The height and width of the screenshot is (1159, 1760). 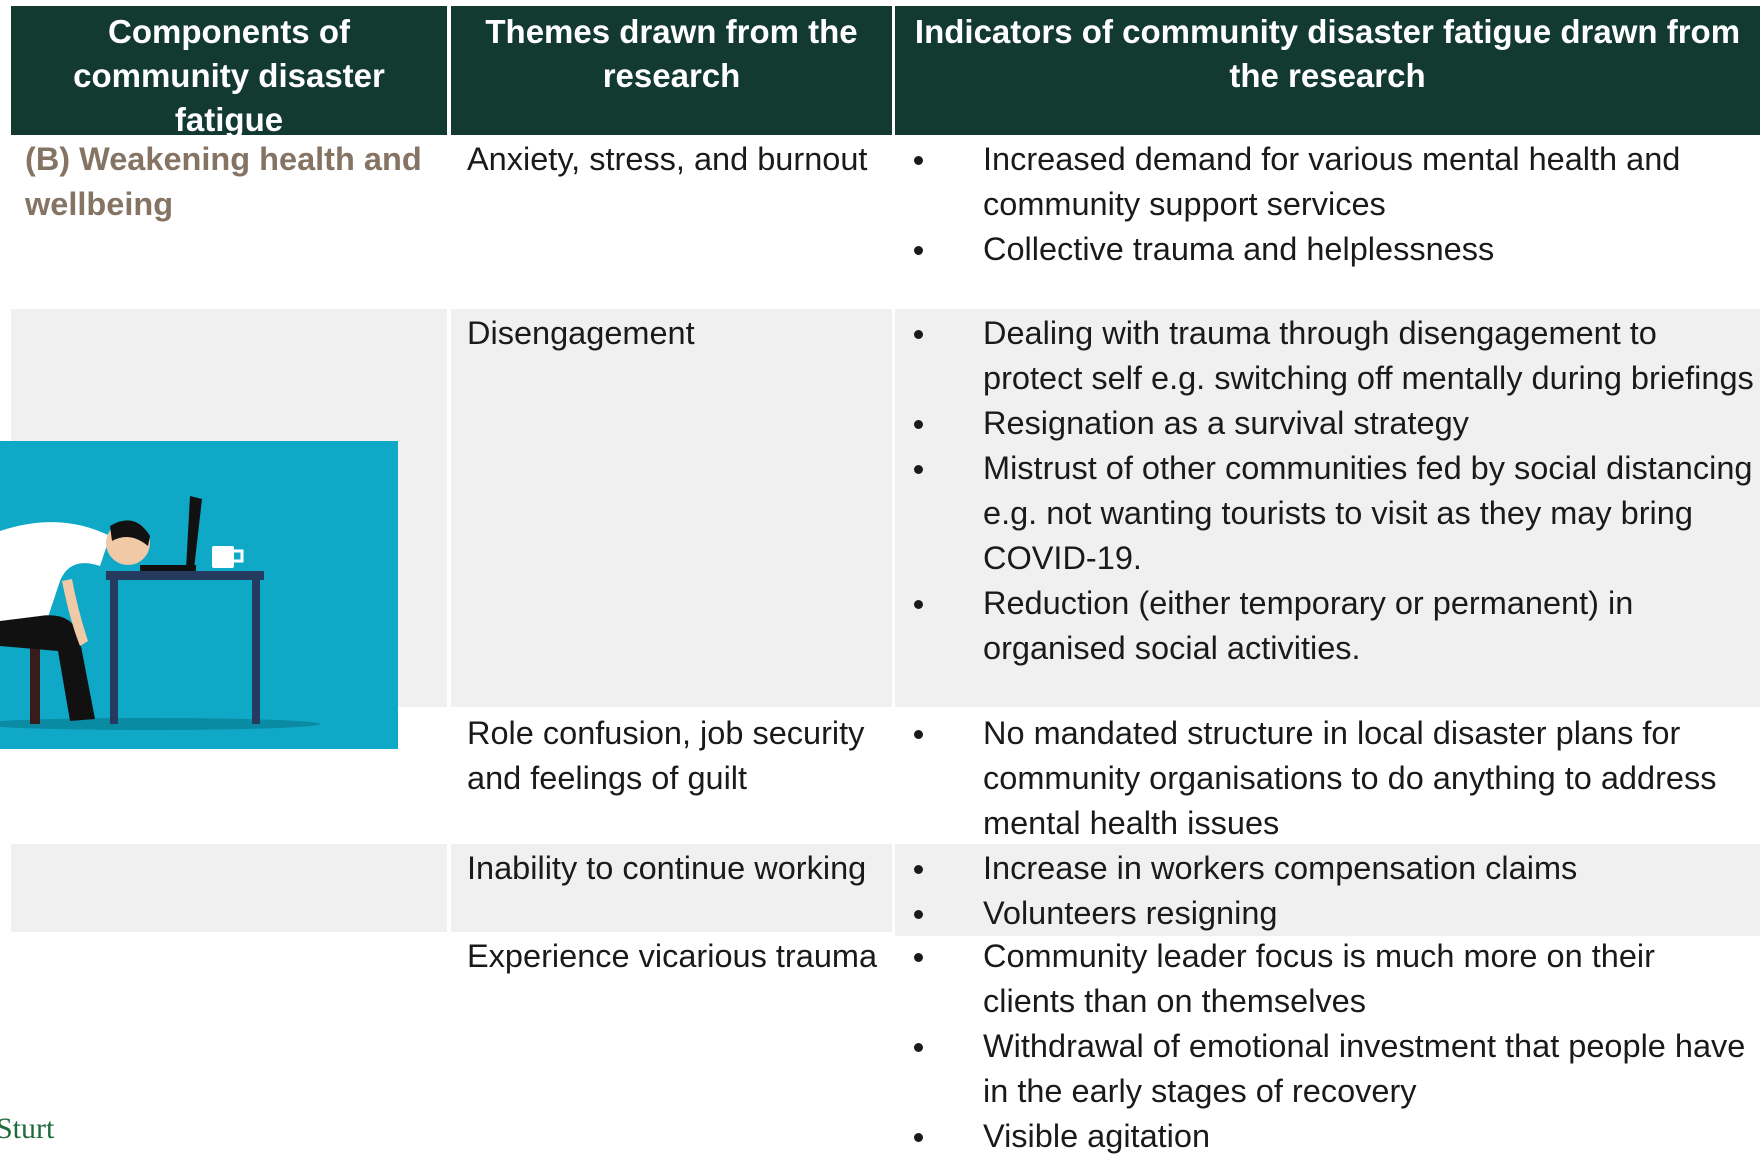 What do you see at coordinates (671, 70) in the screenshot?
I see `header-cell: Themes drawn from the research` at bounding box center [671, 70].